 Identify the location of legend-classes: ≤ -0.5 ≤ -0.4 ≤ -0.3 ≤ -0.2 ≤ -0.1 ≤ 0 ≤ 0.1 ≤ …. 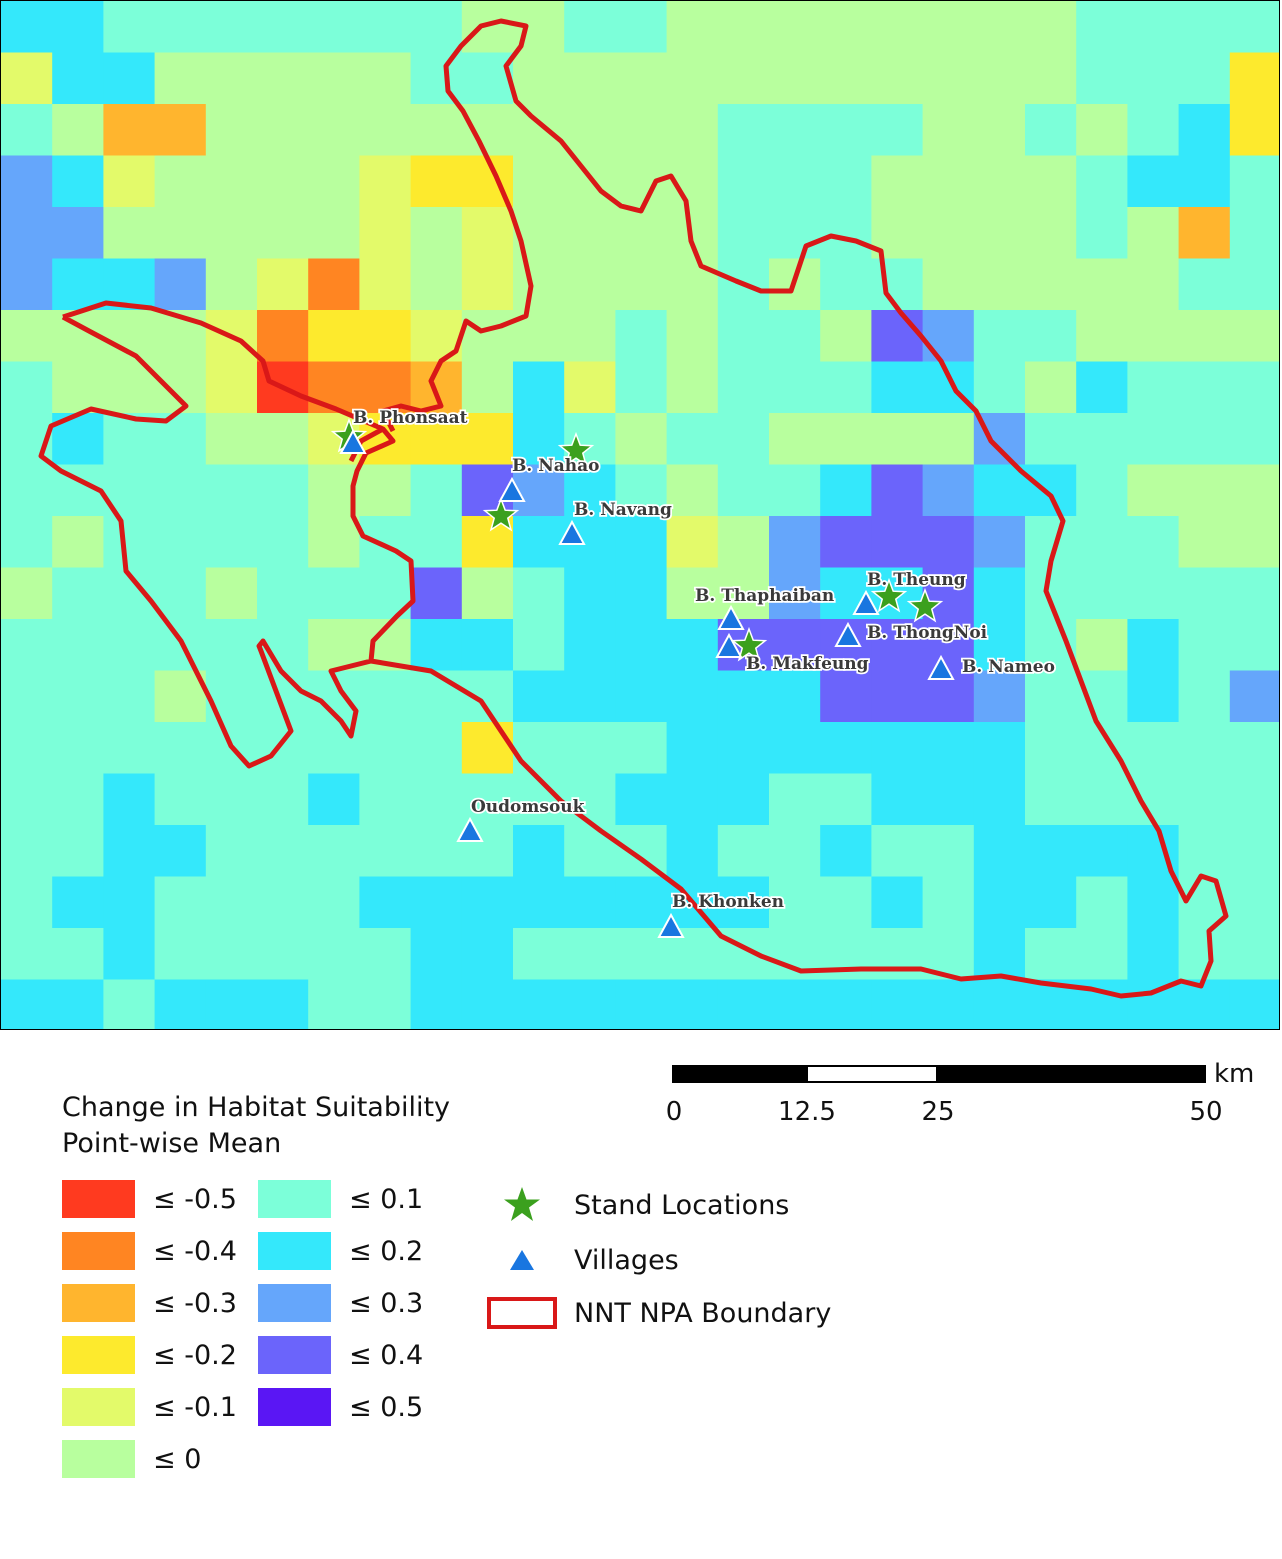
(272, 1345).